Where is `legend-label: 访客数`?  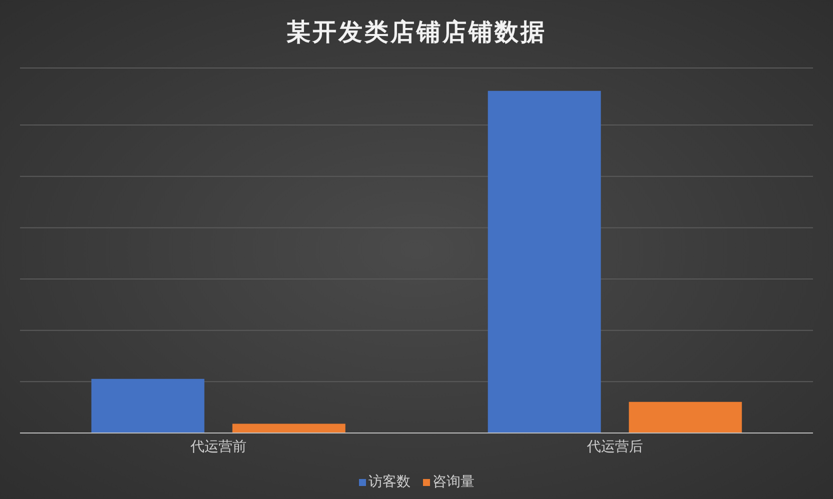 legend-label: 访客数 is located at coordinates (389, 482).